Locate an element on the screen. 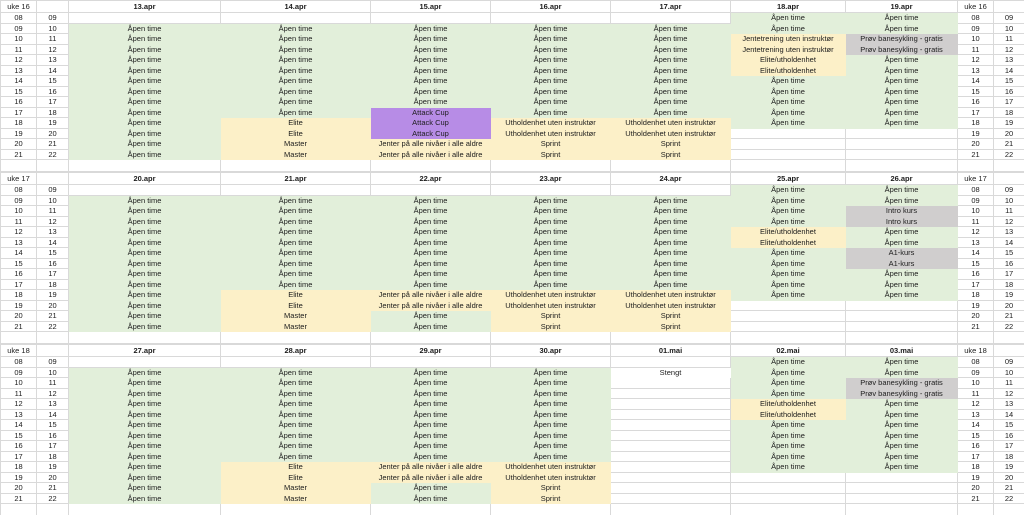  week-label-left: uke 18 is located at coordinates (18, 350).